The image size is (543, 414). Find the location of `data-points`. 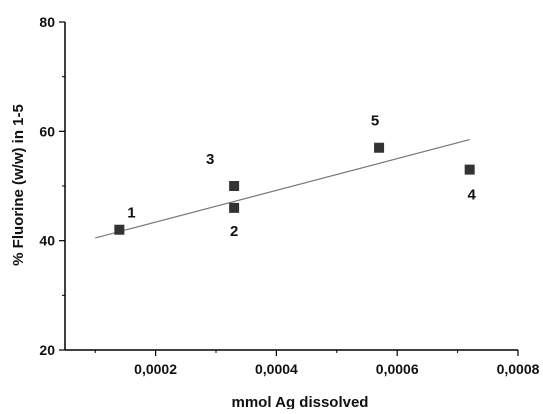

data-points is located at coordinates (294, 188).